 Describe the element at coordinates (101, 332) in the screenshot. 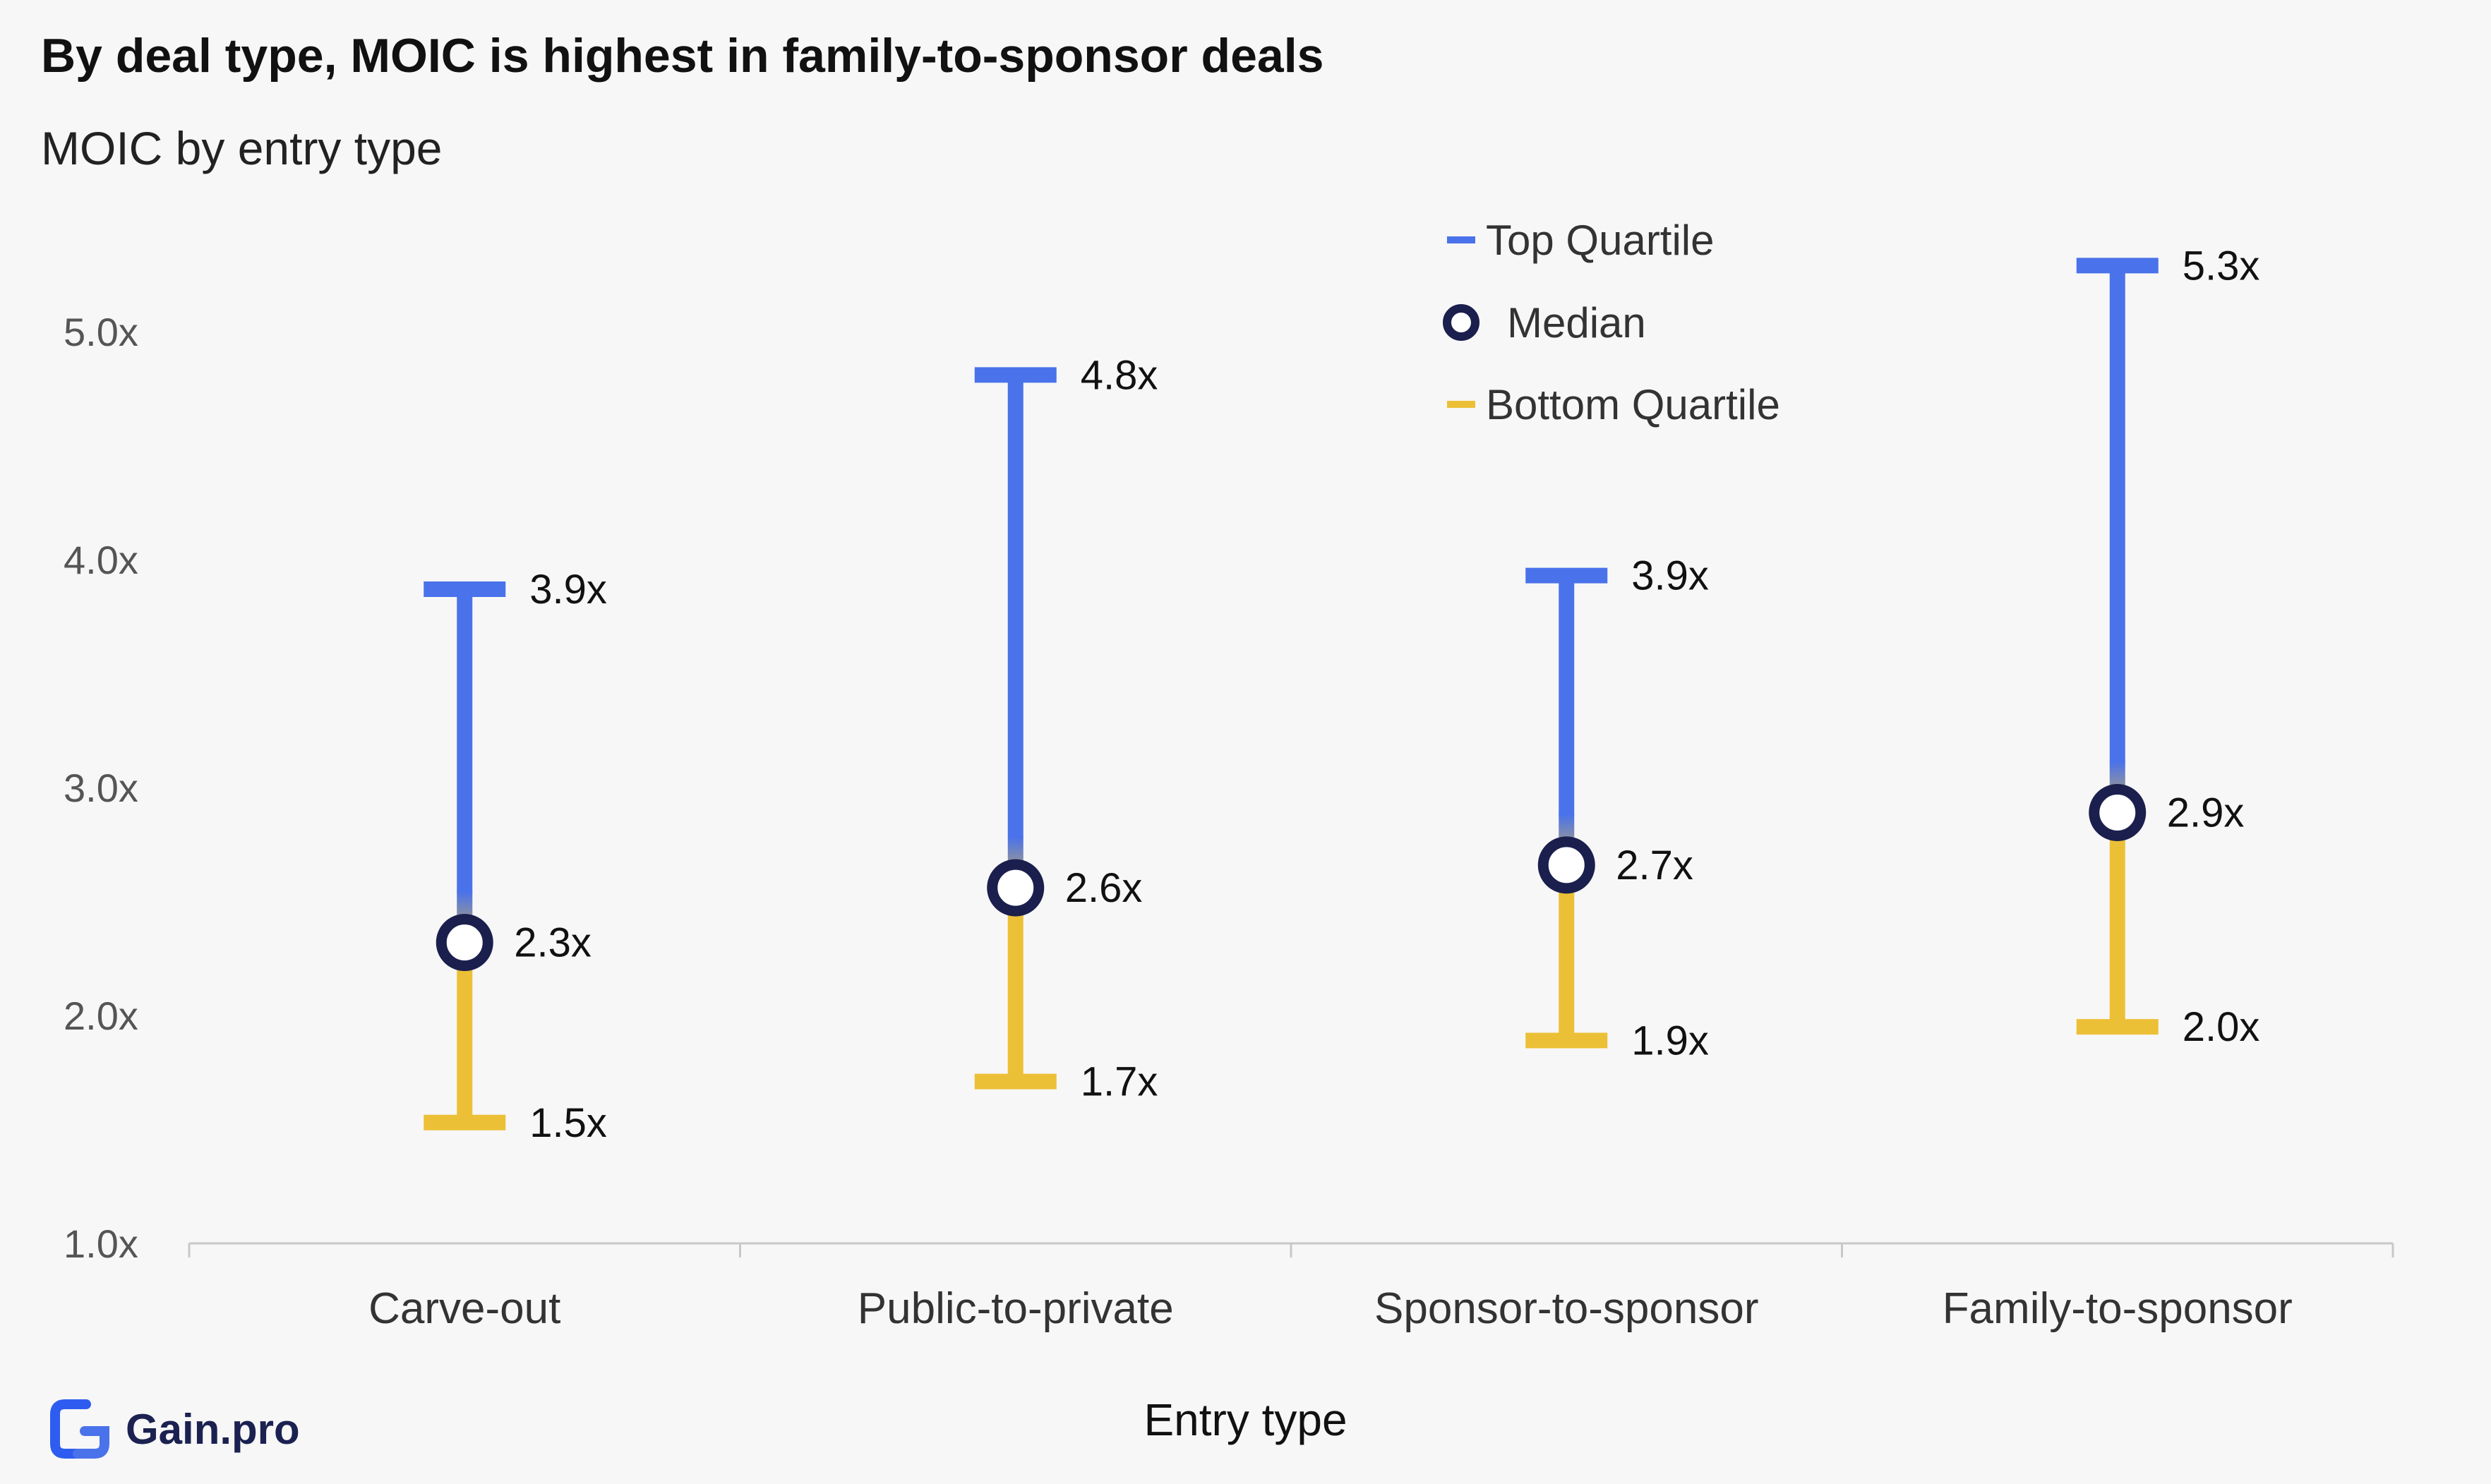

I see `y-tick-label: 5.0x` at that location.